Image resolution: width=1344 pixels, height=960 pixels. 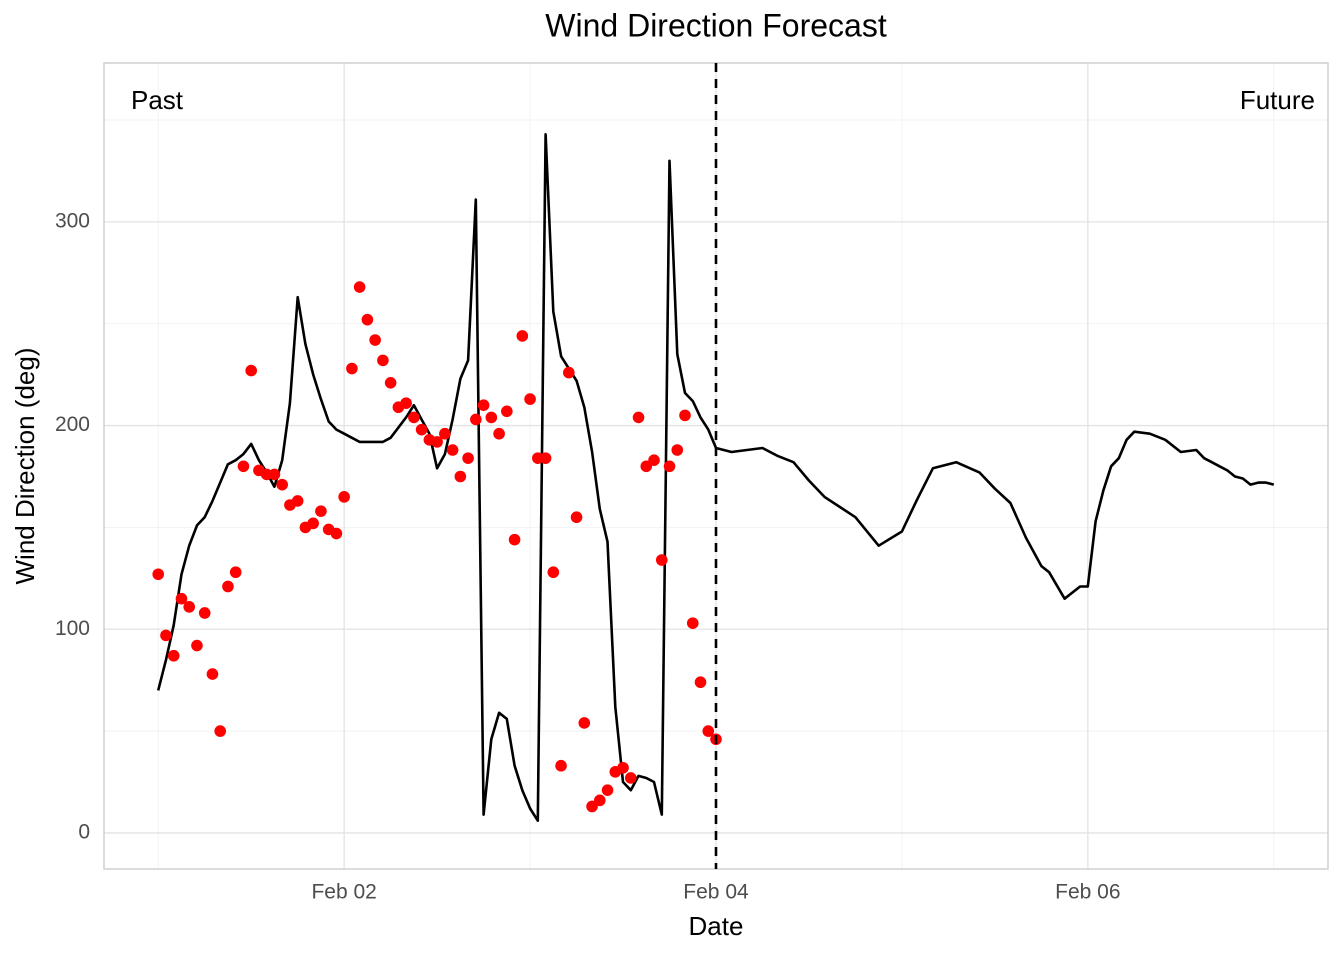 I want to click on y-axis-label: Wind Direction (deg), so click(x=25, y=466).